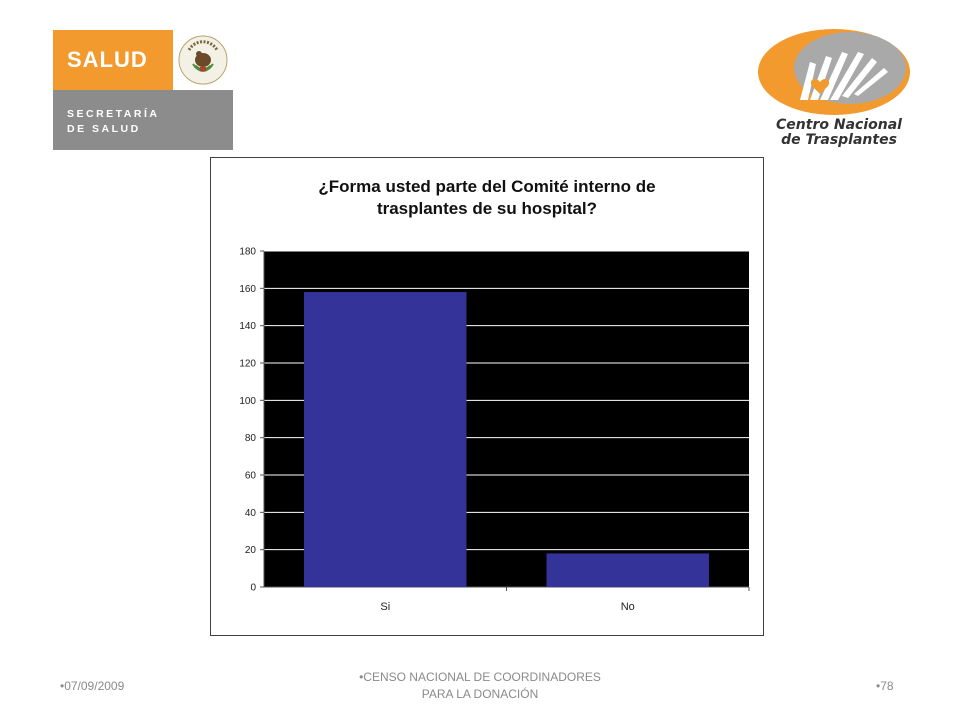 This screenshot has height=720, width=960. Describe the element at coordinates (203, 60) in the screenshot. I see `mexico-seal-icon` at that location.